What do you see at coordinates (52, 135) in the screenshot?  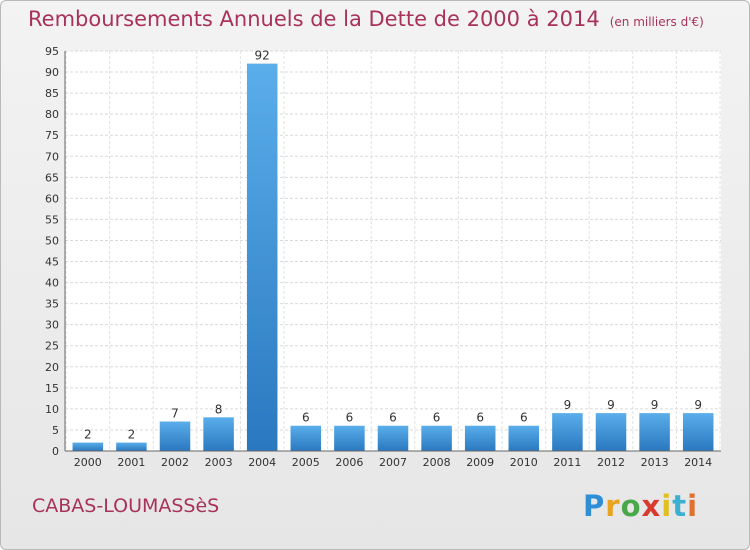 I see `y-tick-label: 75` at bounding box center [52, 135].